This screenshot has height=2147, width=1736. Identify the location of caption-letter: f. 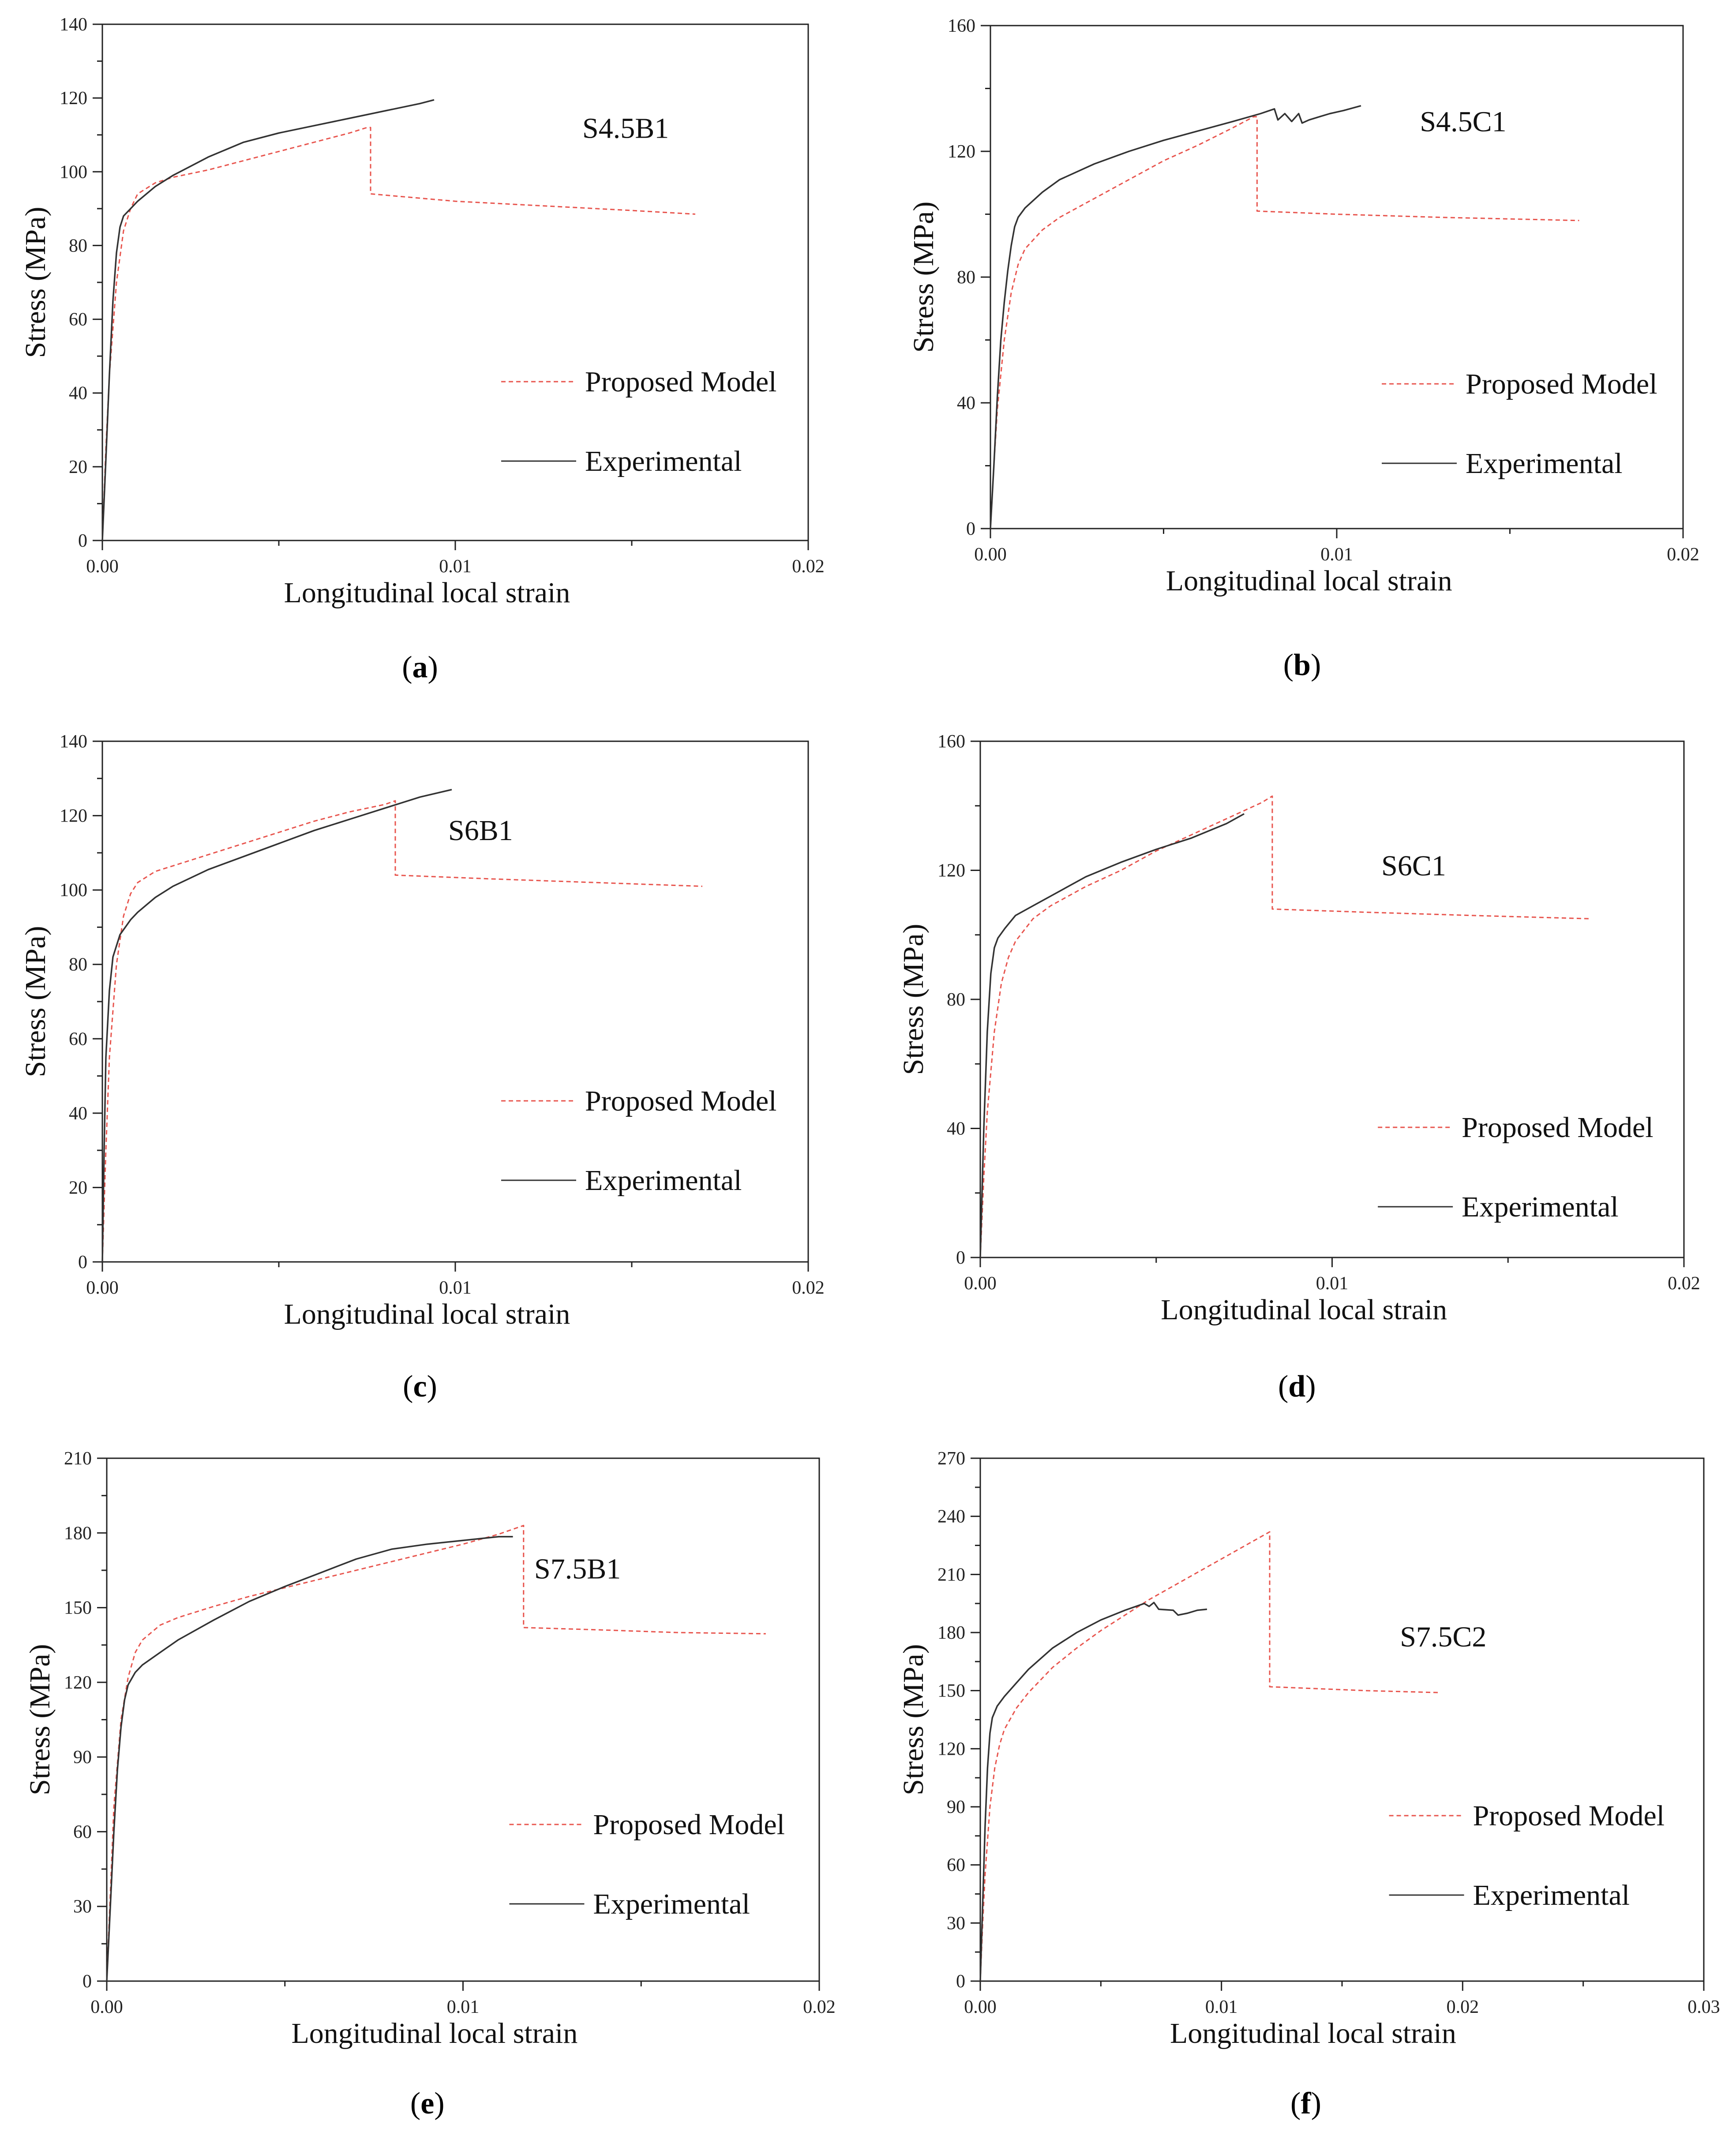
(1306, 2104).